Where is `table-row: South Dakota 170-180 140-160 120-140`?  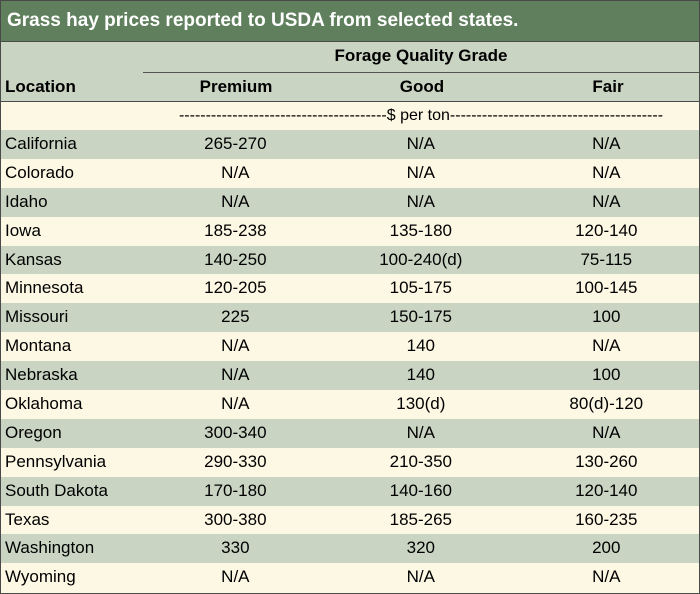 table-row: South Dakota 170-180 140-160 120-140 is located at coordinates (350, 491).